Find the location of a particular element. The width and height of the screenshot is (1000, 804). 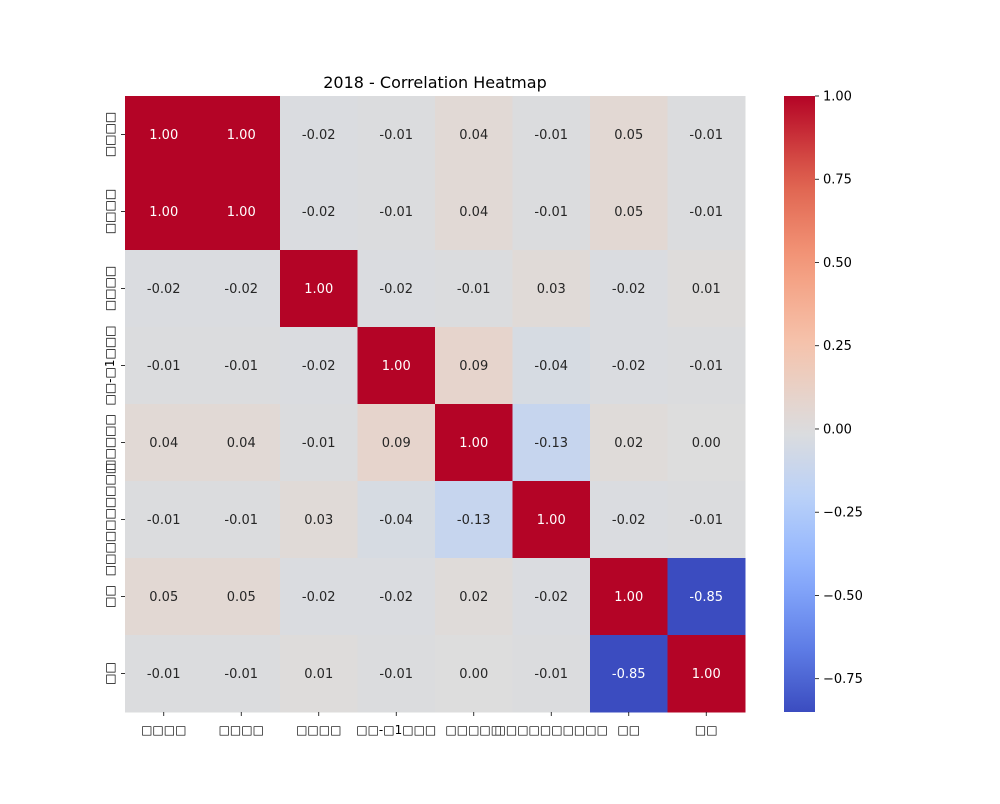

colorbar-tick-label: 1.00 is located at coordinates (837, 97).